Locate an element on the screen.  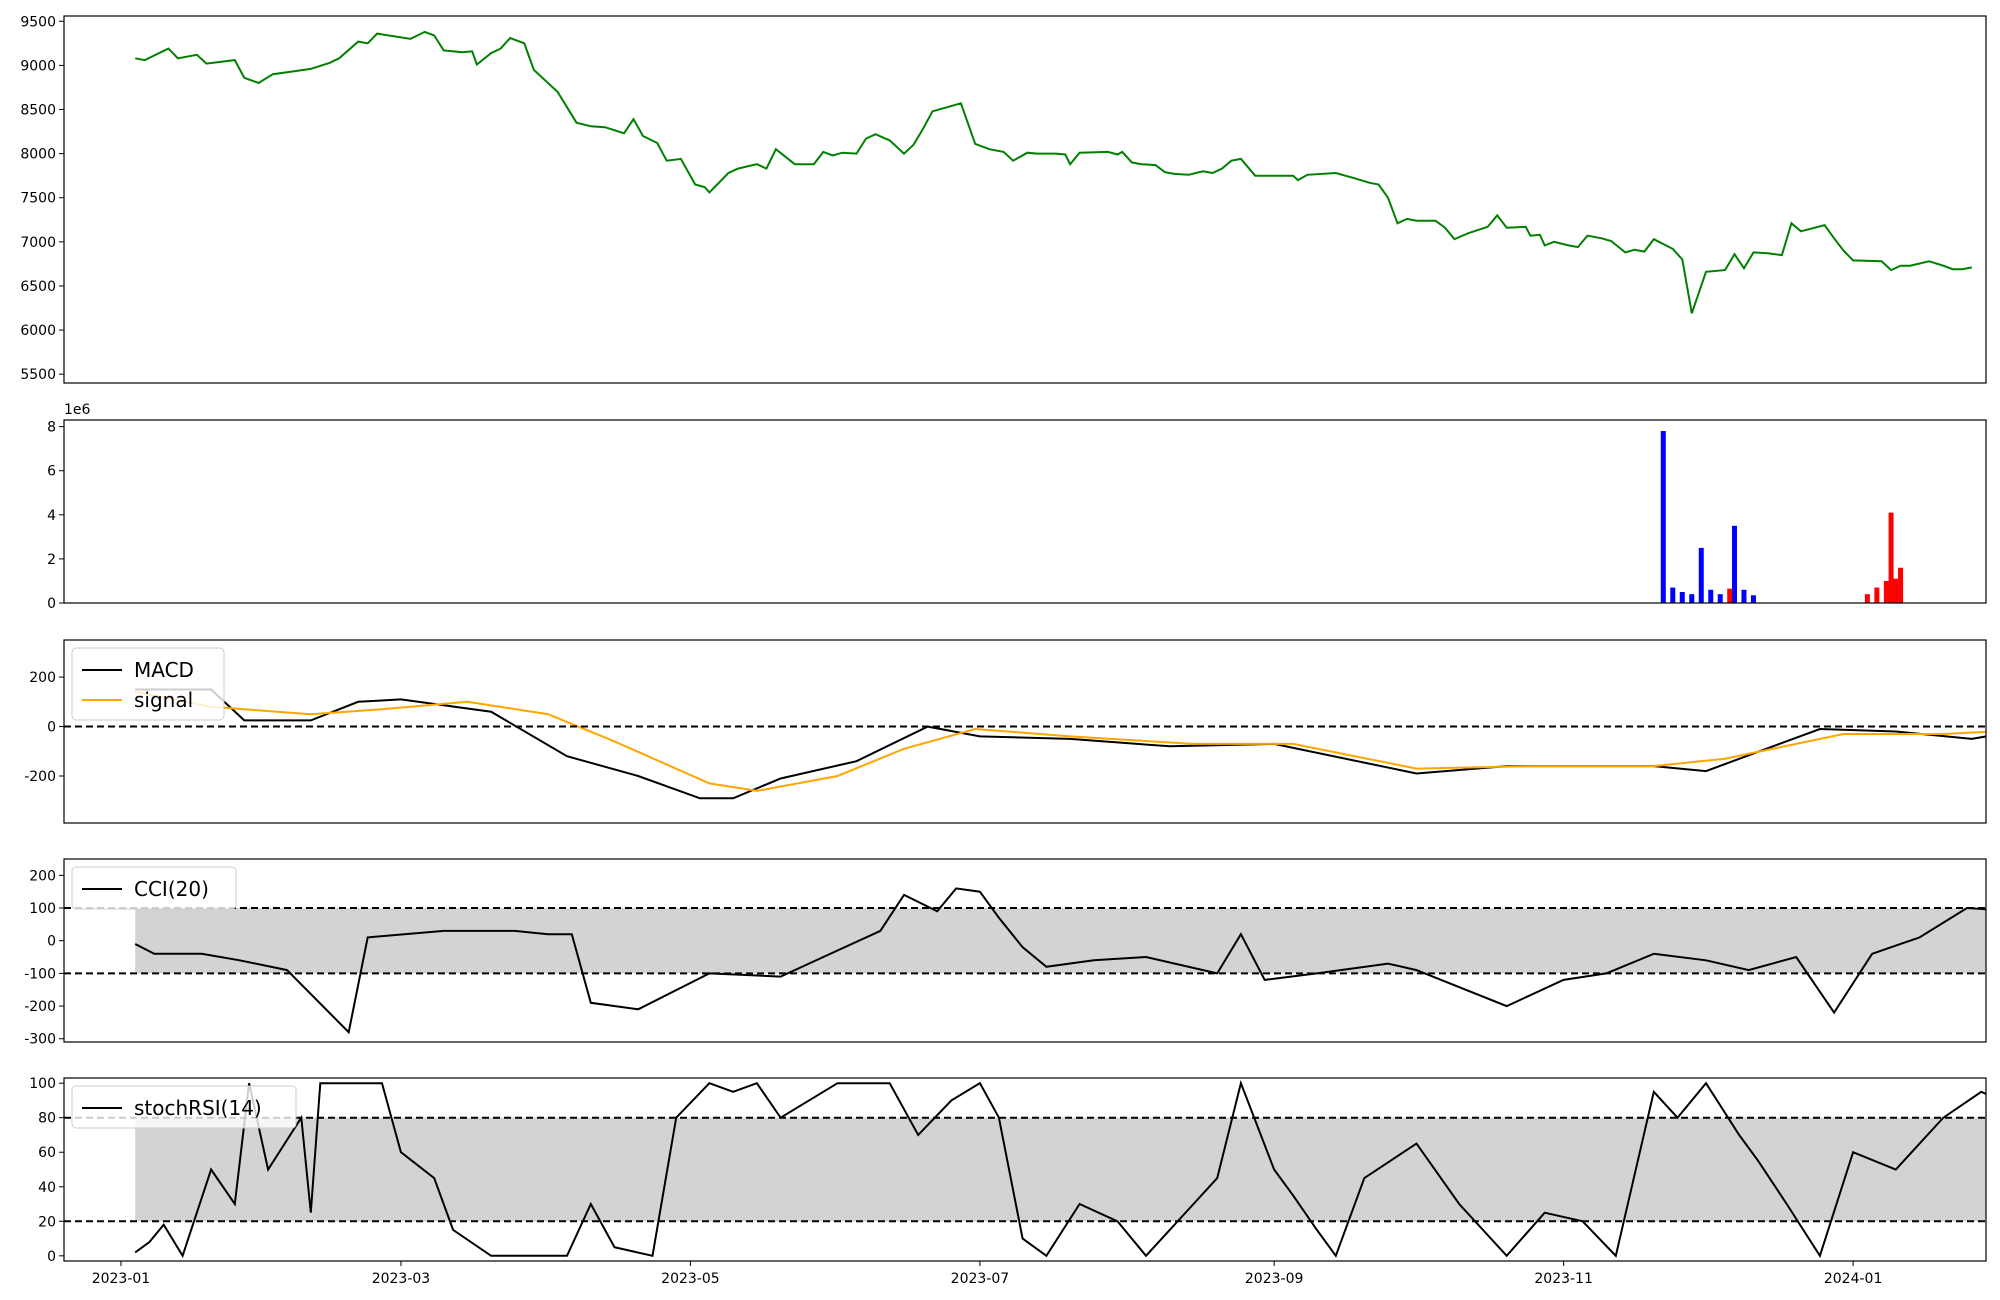
cci-ytick-label-2: -100 is located at coordinates (40, 974).